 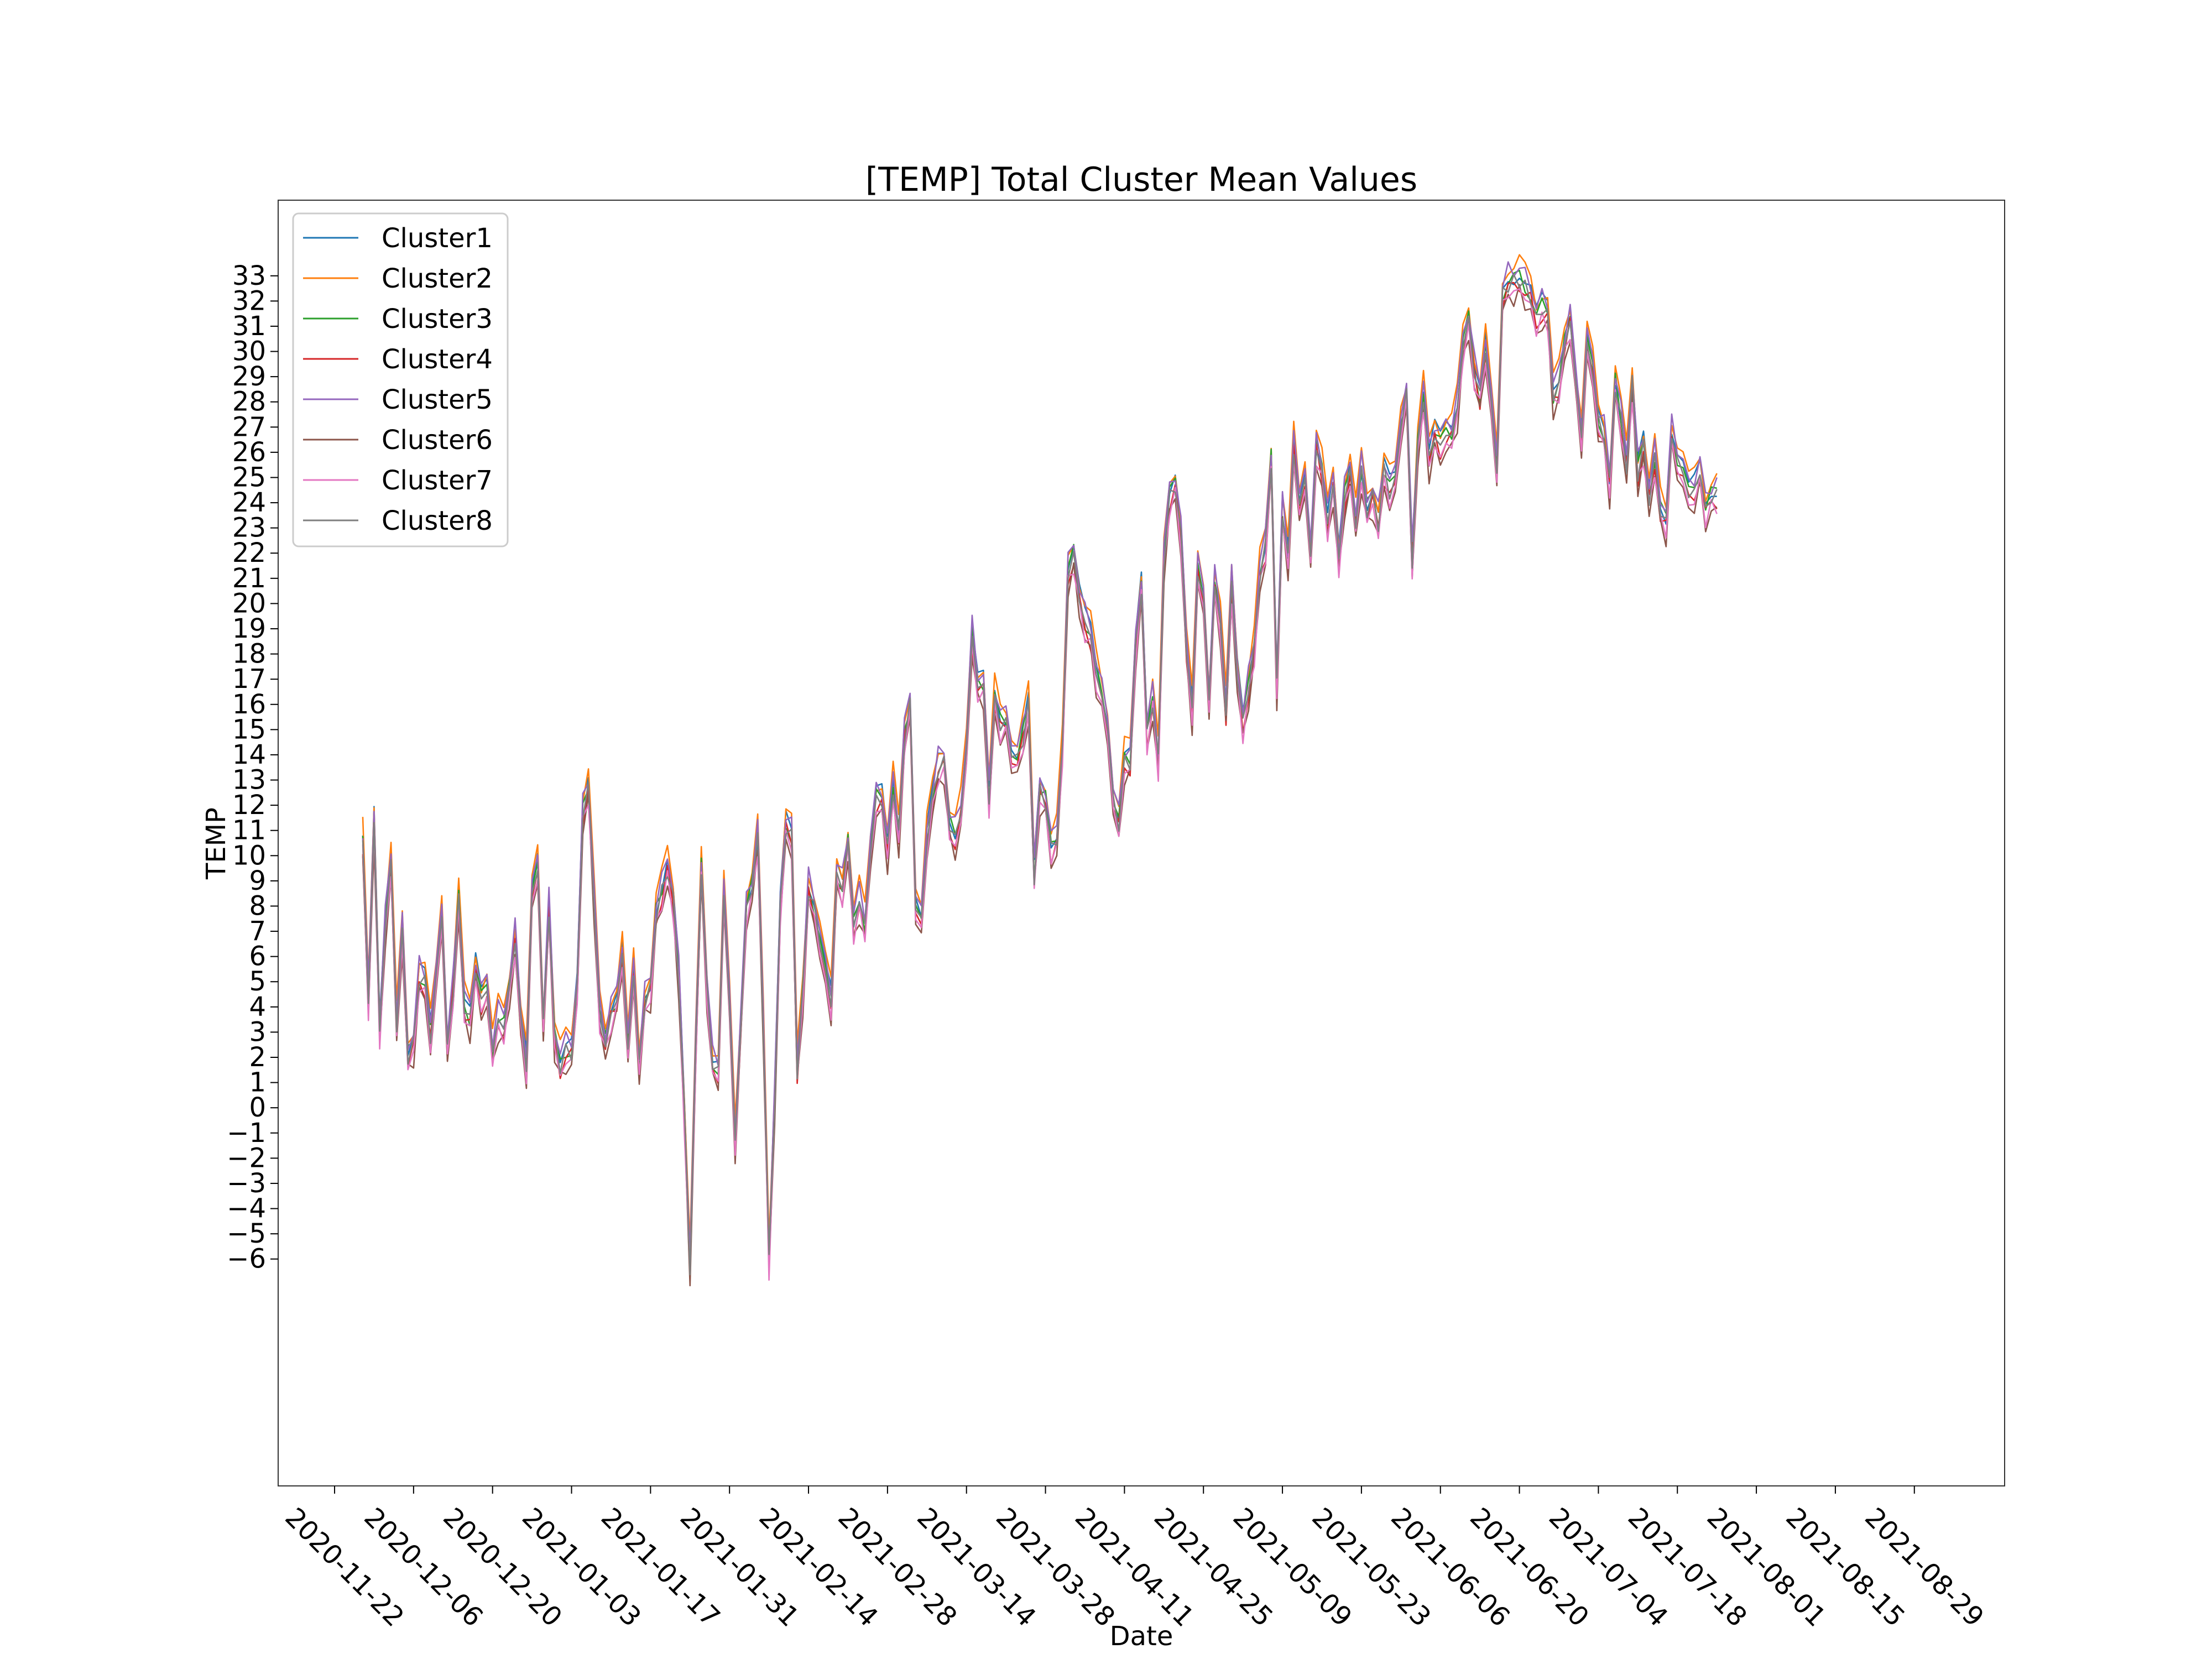 What do you see at coordinates (249, 780) in the screenshot?
I see `y-tick-label: 13` at bounding box center [249, 780].